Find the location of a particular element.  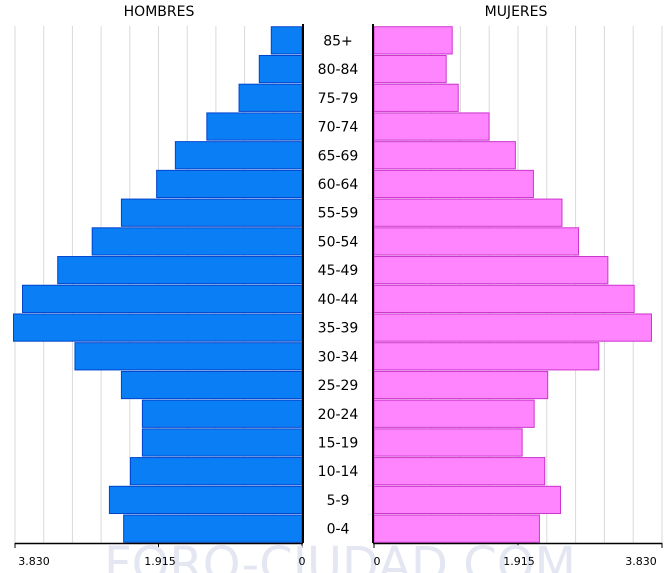

tick-label-right: 0 is located at coordinates (377, 561).